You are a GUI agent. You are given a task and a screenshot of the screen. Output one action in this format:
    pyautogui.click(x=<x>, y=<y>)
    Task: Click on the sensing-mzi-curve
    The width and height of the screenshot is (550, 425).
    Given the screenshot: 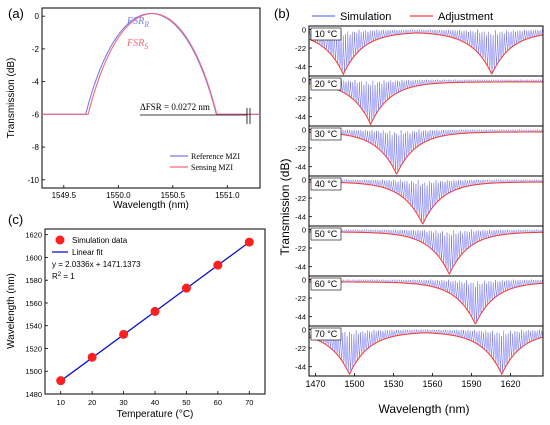 What is the action you would take?
    pyautogui.click(x=151, y=63)
    